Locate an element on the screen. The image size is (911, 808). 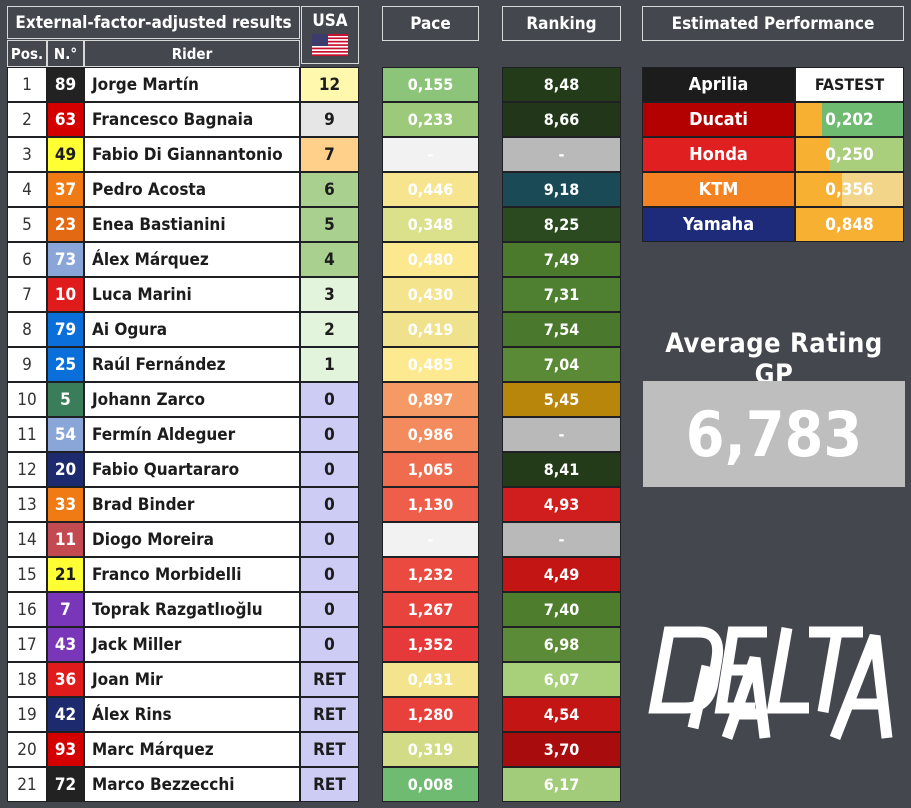
manufacturer-name: Ducati is located at coordinates (718, 119).